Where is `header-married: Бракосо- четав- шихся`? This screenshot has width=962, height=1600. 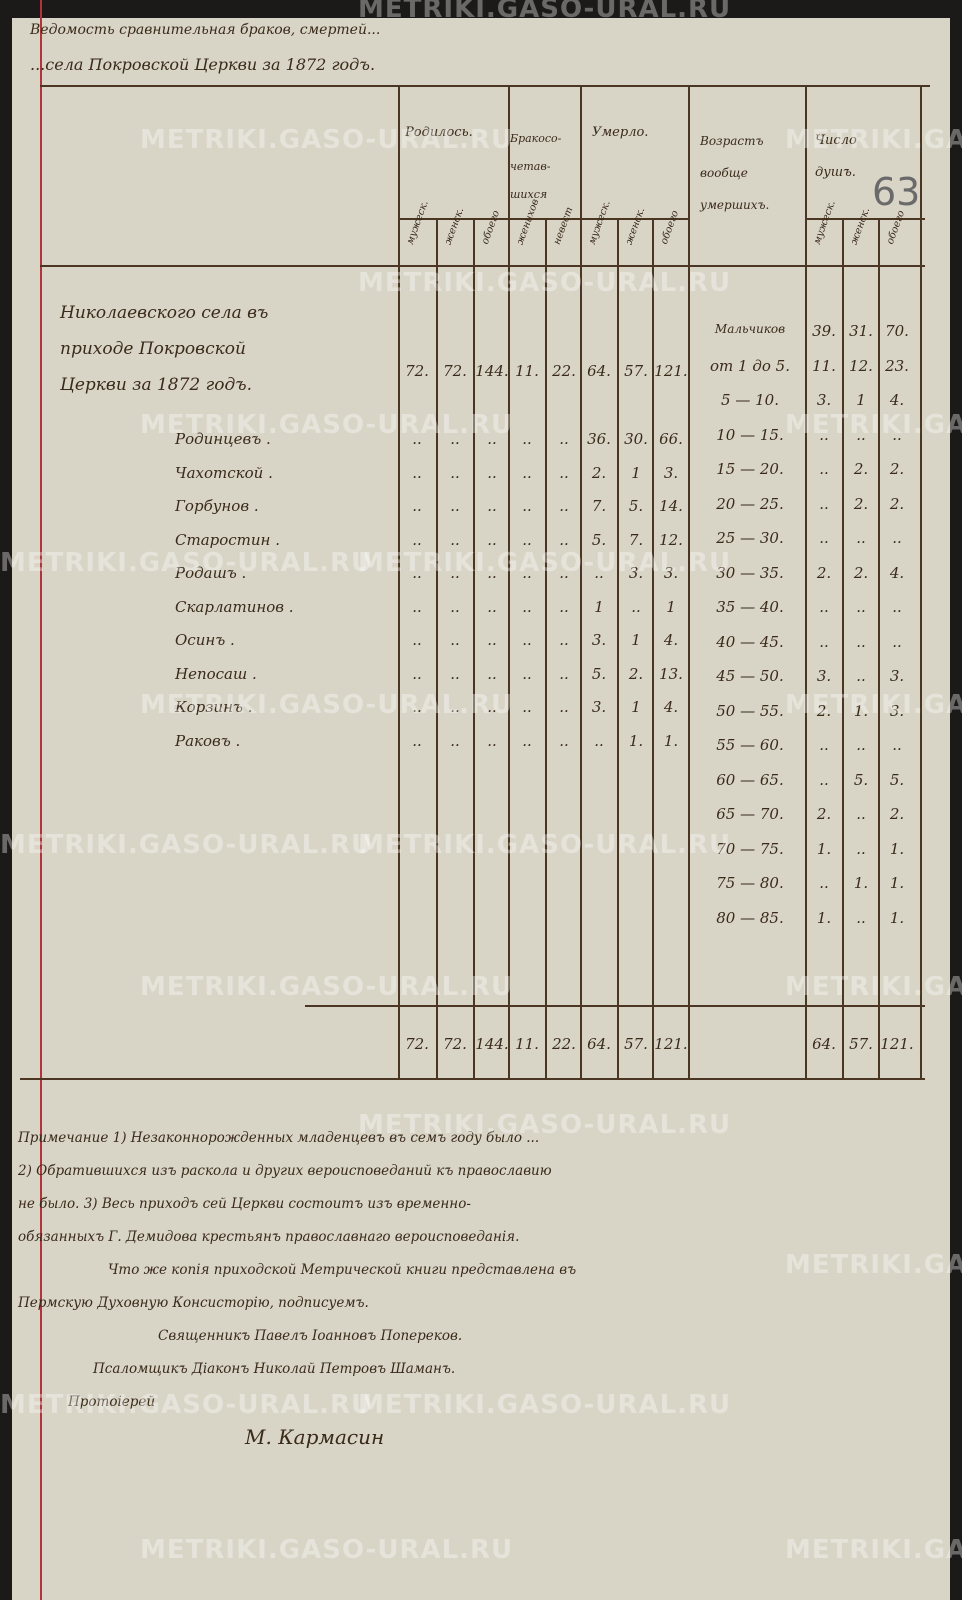
header-married: Бракосо- четав- шихся is located at coordinates (535, 167).